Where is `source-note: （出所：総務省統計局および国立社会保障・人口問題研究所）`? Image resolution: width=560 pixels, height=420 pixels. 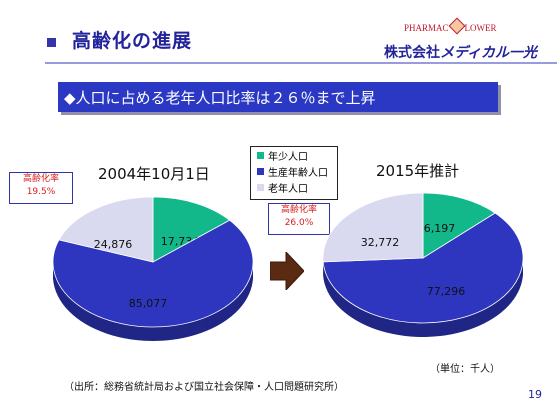
source-note: （出所：総務省統計局および国立社会保障・人口問題研究所） is located at coordinates (204, 387).